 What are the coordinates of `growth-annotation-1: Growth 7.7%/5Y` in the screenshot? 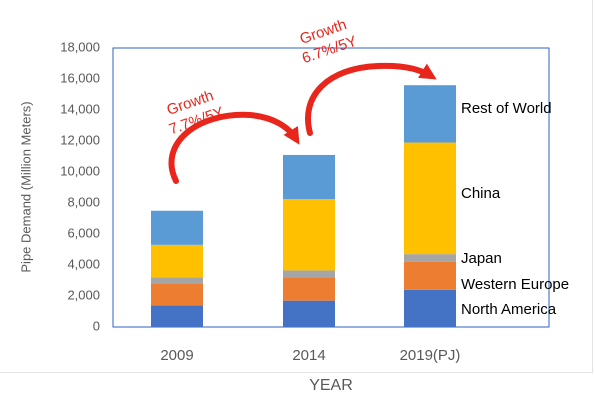 It's located at (195, 112).